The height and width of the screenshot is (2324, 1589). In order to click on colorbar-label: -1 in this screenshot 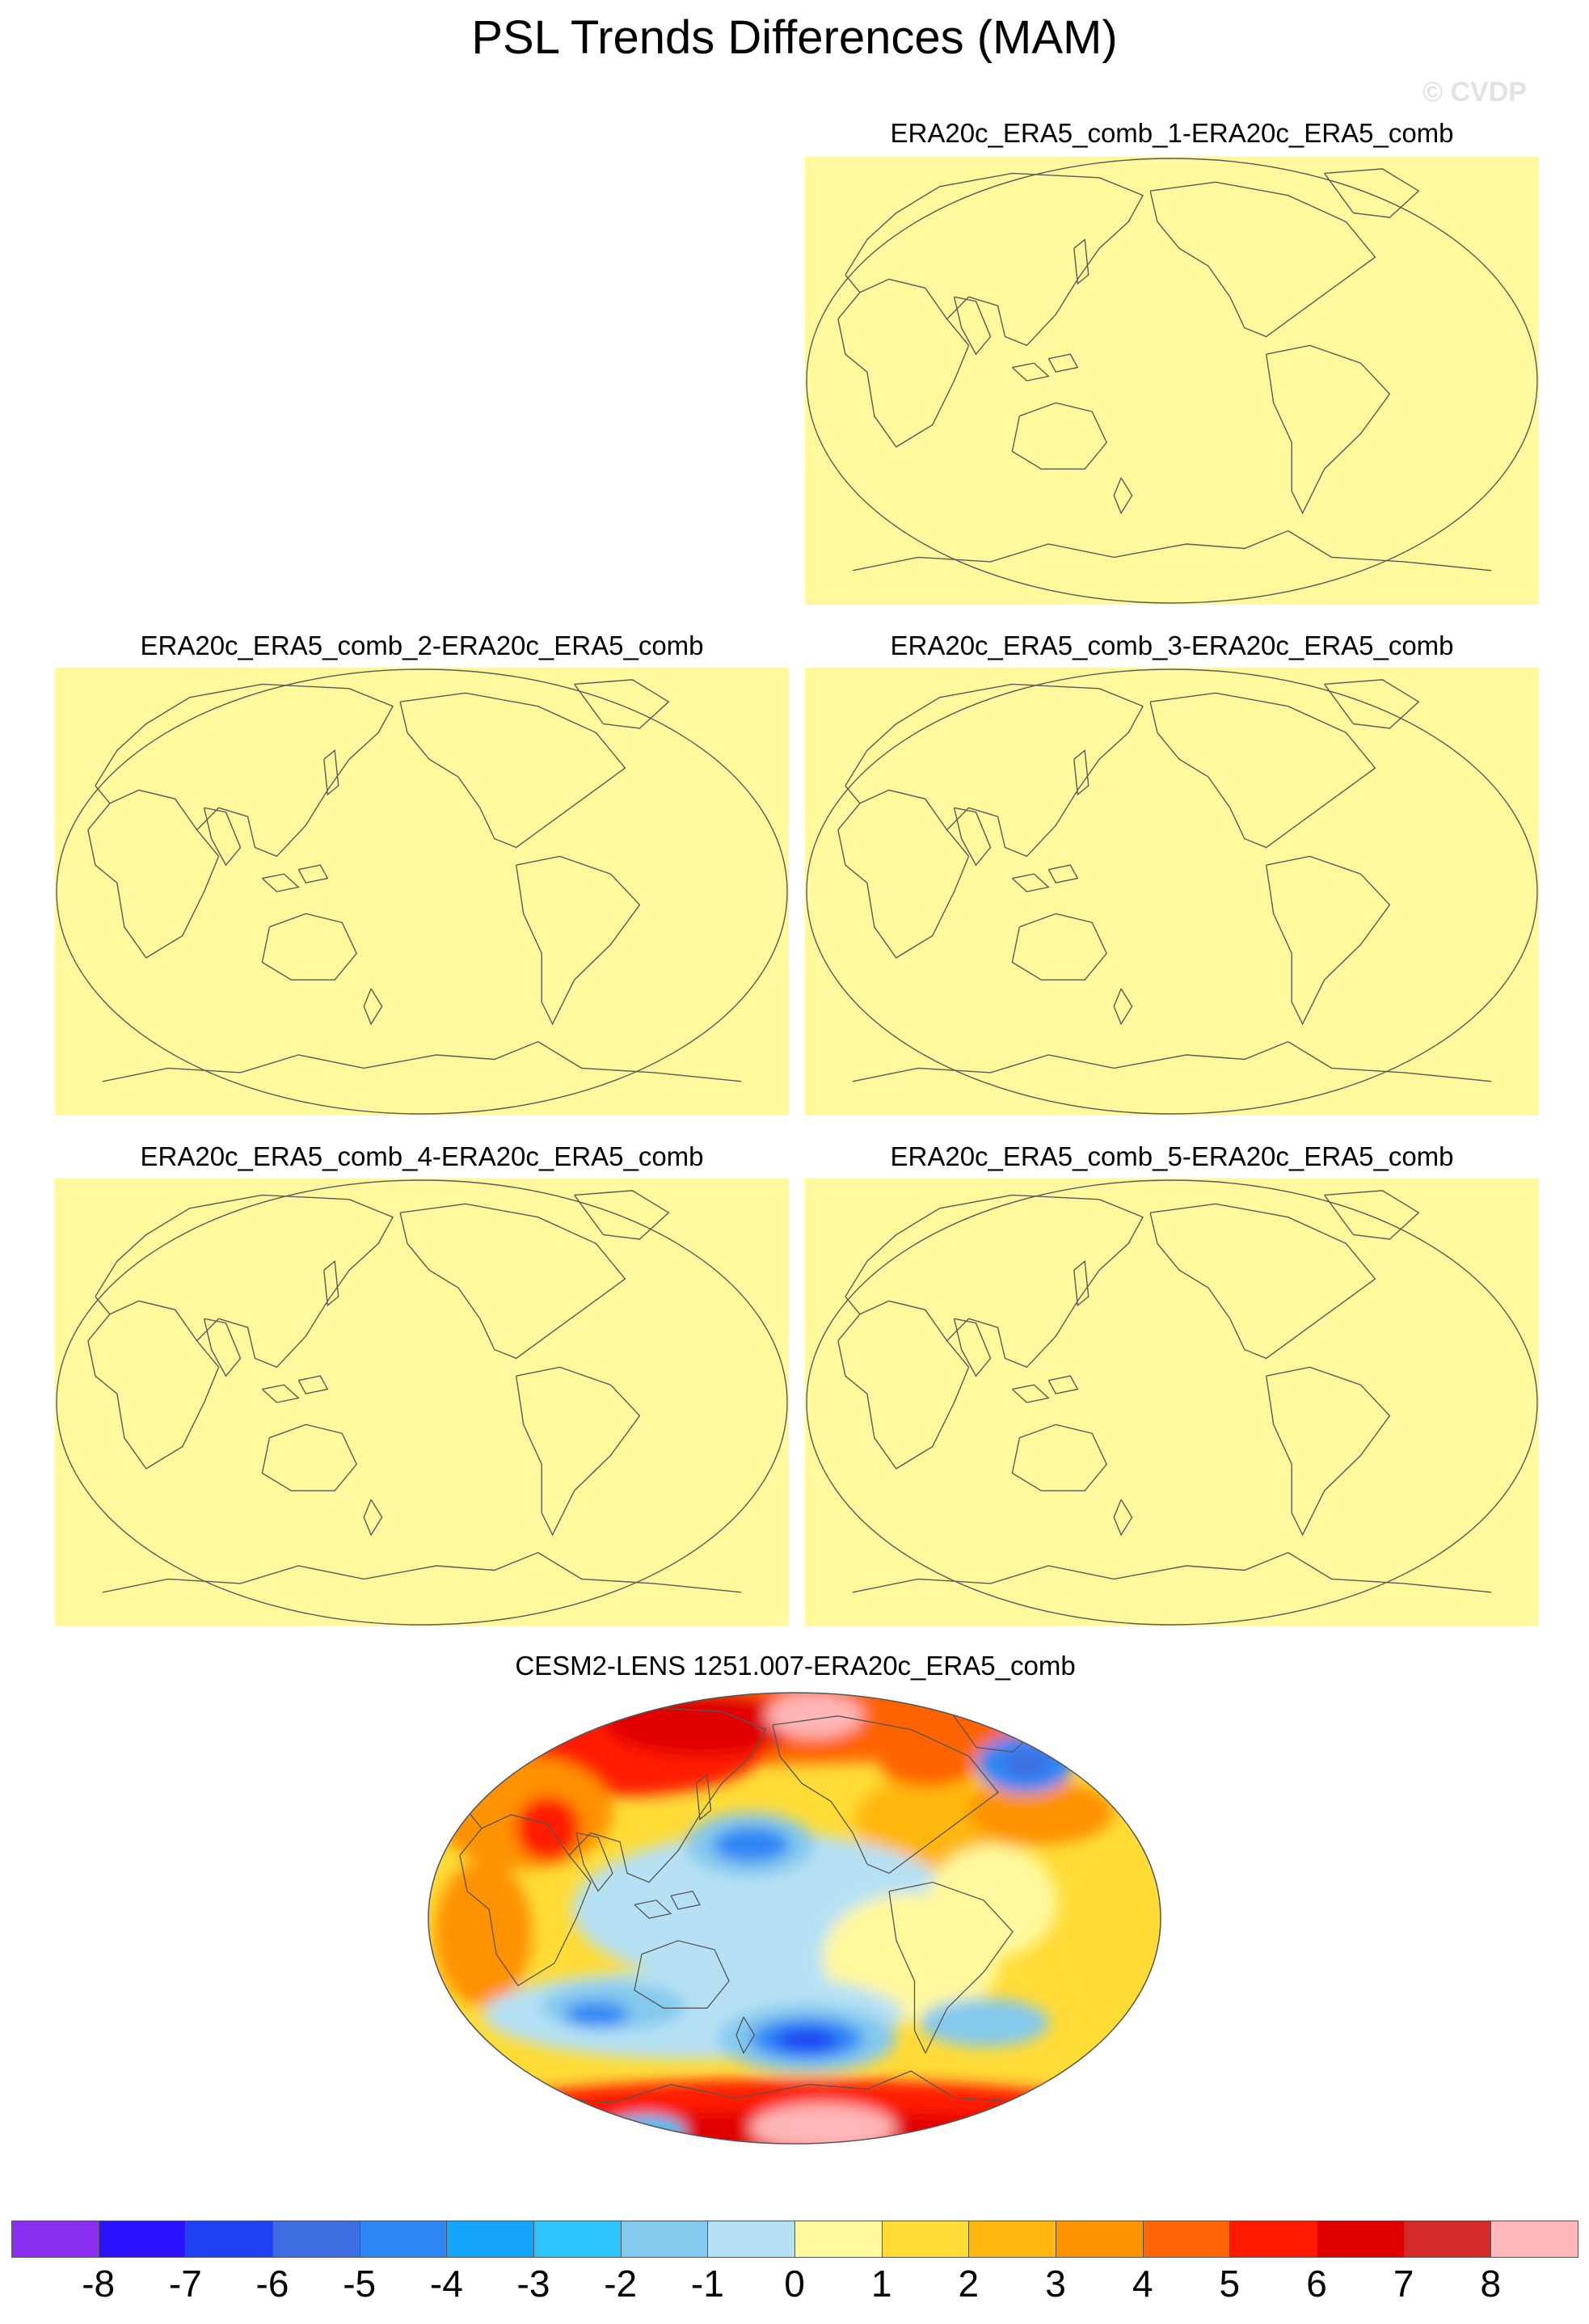, I will do `click(707, 2284)`.